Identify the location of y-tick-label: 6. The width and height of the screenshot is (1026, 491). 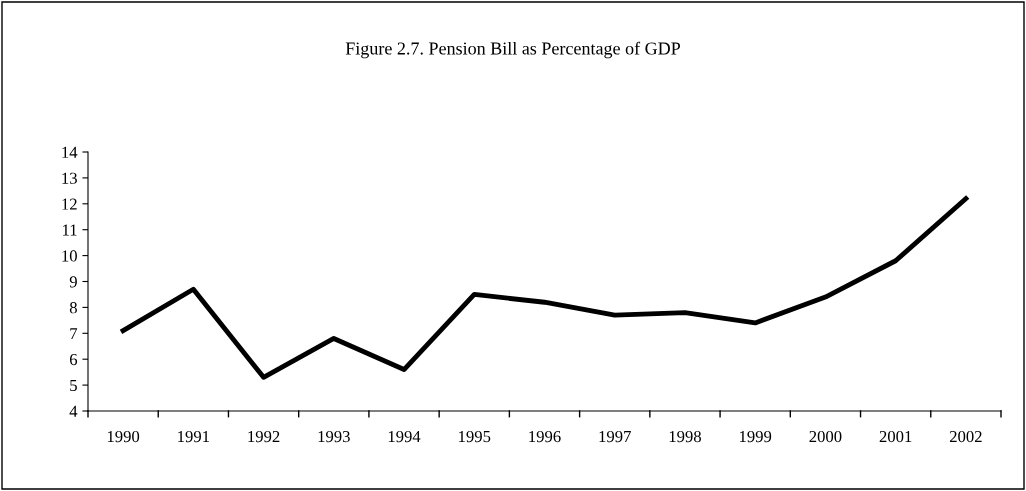
(73, 359).